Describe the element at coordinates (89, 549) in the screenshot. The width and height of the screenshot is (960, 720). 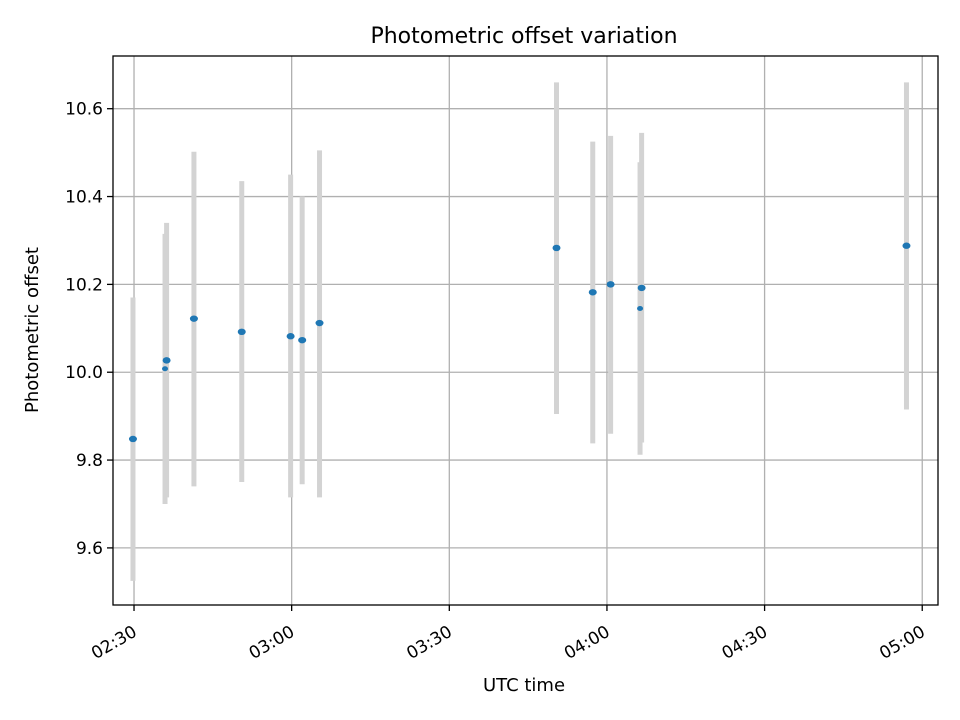
I see `y-tick-label: 9.6` at that location.